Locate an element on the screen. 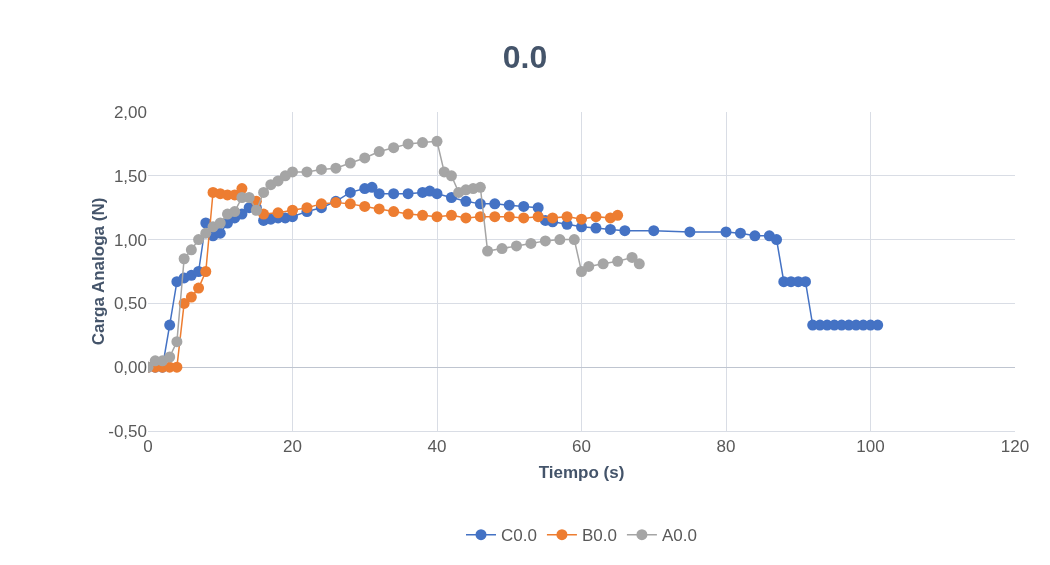 The height and width of the screenshot is (565, 1050). y-tick-label: 1,00 is located at coordinates (130, 240).